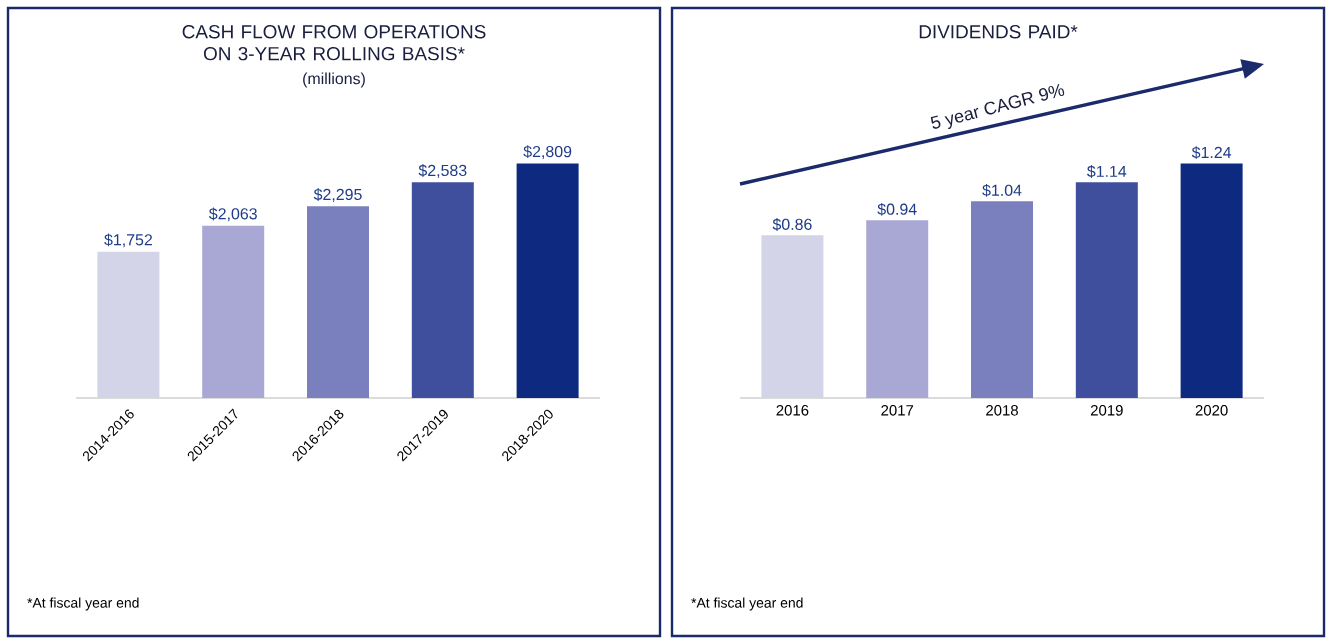  What do you see at coordinates (998, 32) in the screenshot?
I see `chart-title: DIVIDENDS PAID*` at bounding box center [998, 32].